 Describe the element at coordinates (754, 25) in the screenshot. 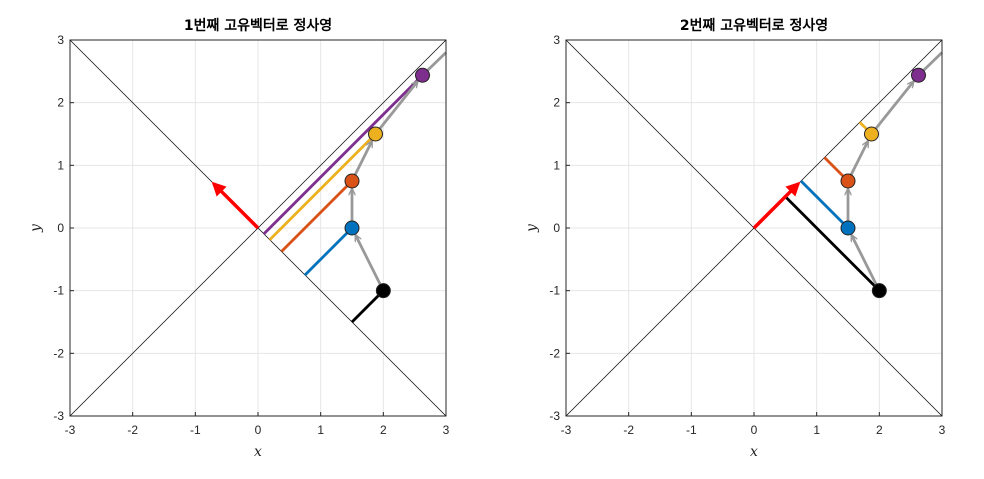

I see `chart-title: 2번째 고유벡터로 정사영` at that location.